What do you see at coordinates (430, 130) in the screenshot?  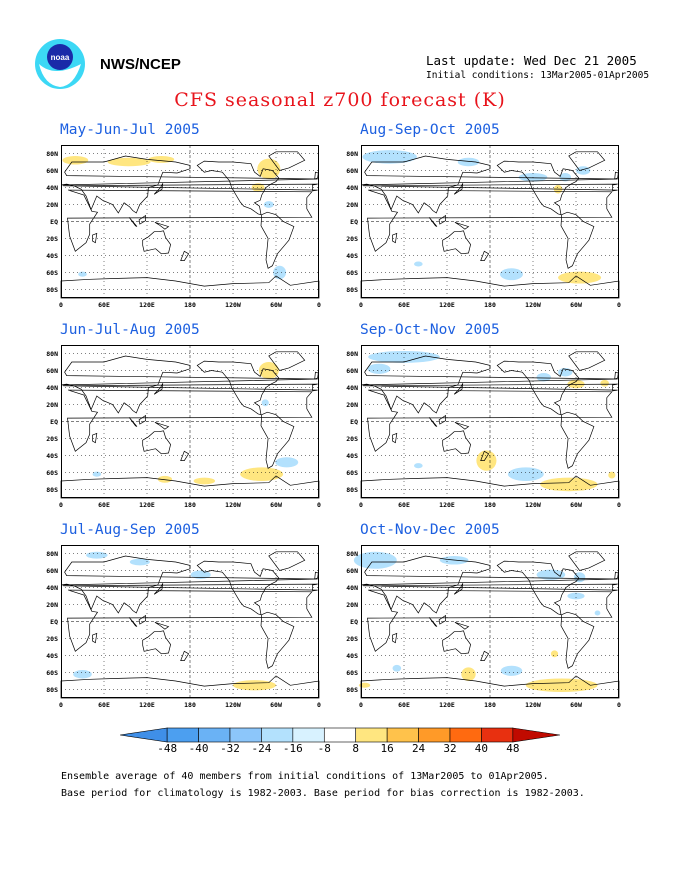 I see `panel-title-2: Aug-Sep-Oct 2005` at bounding box center [430, 130].